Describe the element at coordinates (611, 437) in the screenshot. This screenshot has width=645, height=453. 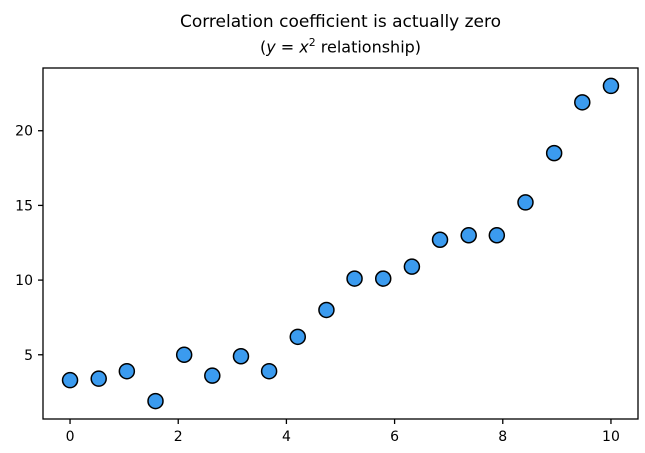
I see `x-tick-label: 10` at that location.